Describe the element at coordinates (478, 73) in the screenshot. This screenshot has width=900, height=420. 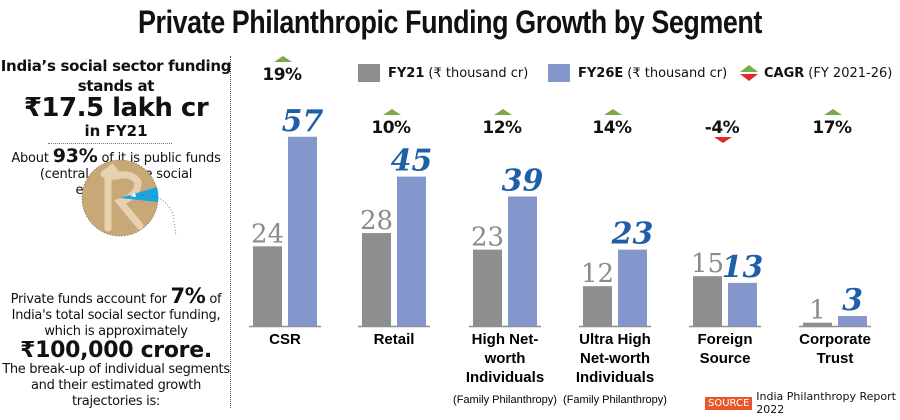
I see `legend-unit-fy21: (₹ thousand cr)` at that location.